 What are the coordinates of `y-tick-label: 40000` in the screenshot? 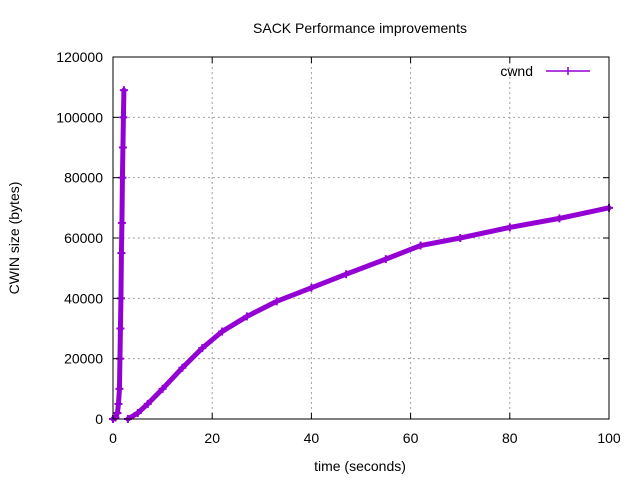 It's located at (83, 298).